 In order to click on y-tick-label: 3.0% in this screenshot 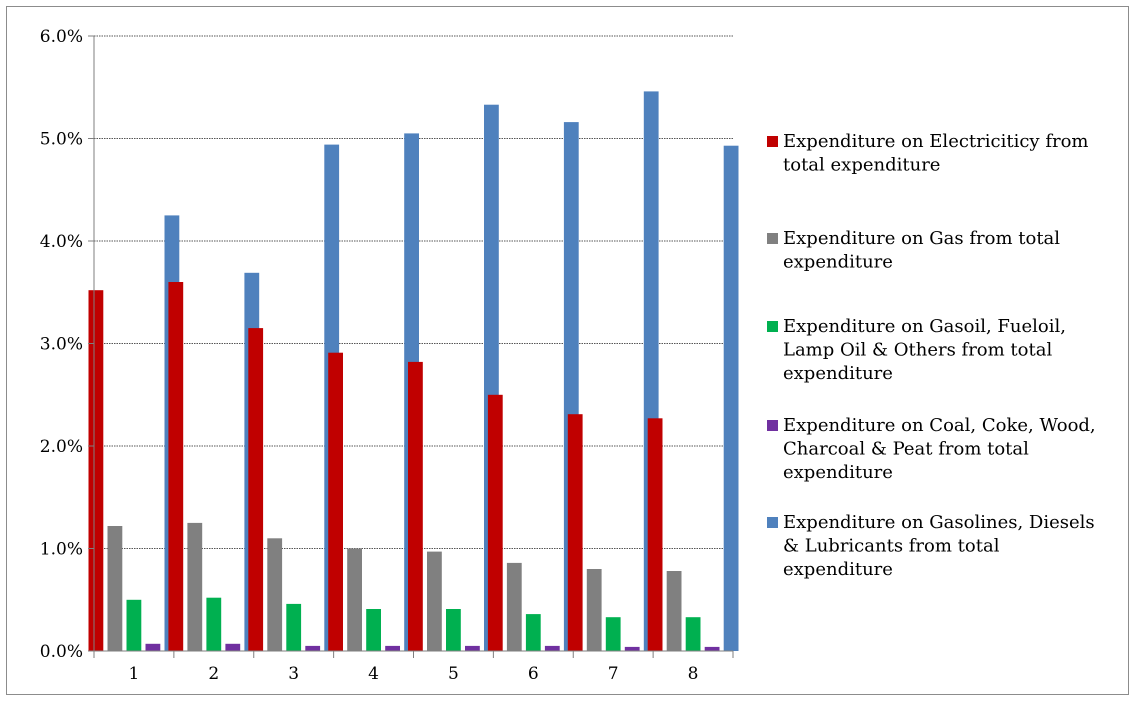, I will do `click(61, 345)`.